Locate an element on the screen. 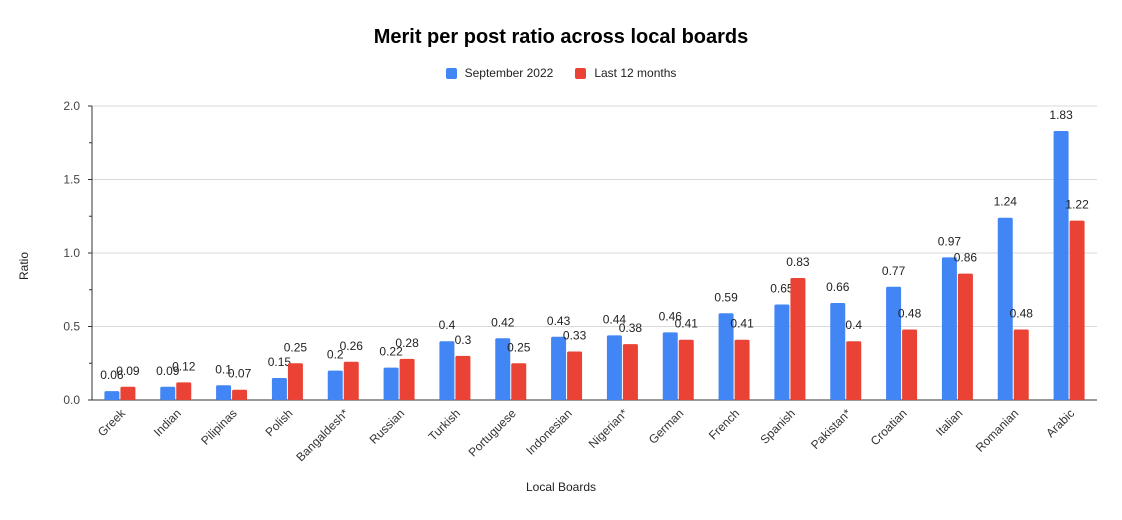 The height and width of the screenshot is (520, 1122). legend-label-last-12-months: Last 12 months is located at coordinates (635, 73).